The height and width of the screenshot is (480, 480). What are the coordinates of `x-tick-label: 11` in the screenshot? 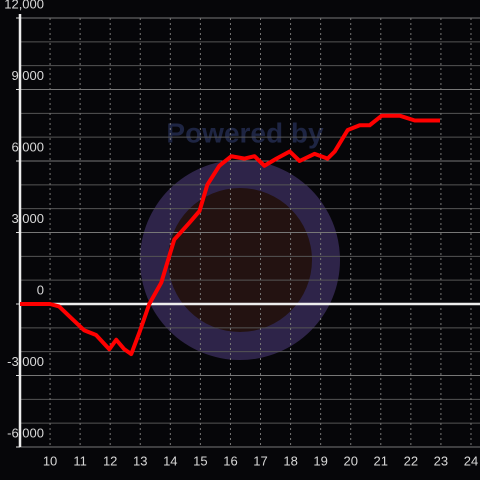 It's located at (80, 460).